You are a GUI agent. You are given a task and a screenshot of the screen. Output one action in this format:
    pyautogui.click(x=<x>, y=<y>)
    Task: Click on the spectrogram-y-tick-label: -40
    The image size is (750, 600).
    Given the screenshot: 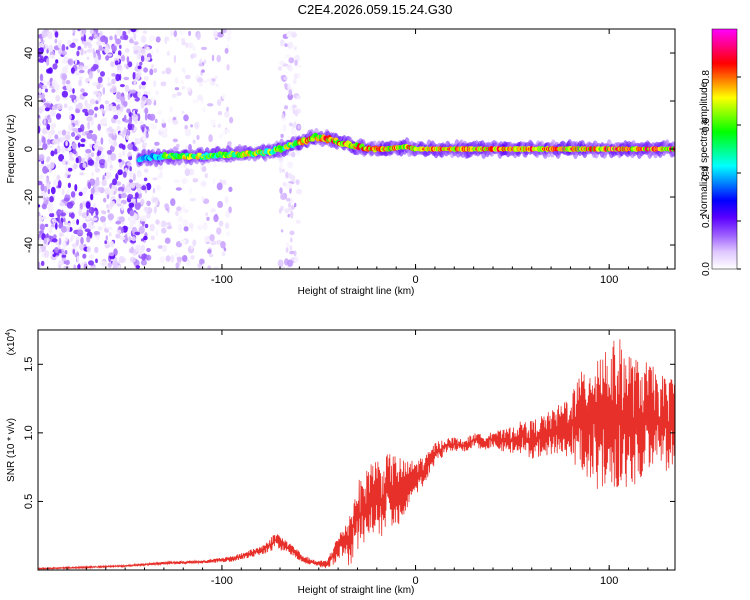 What is the action you would take?
    pyautogui.click(x=29, y=245)
    